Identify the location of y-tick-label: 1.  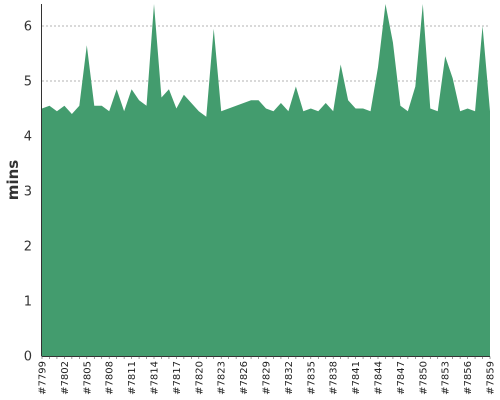
(28, 302).